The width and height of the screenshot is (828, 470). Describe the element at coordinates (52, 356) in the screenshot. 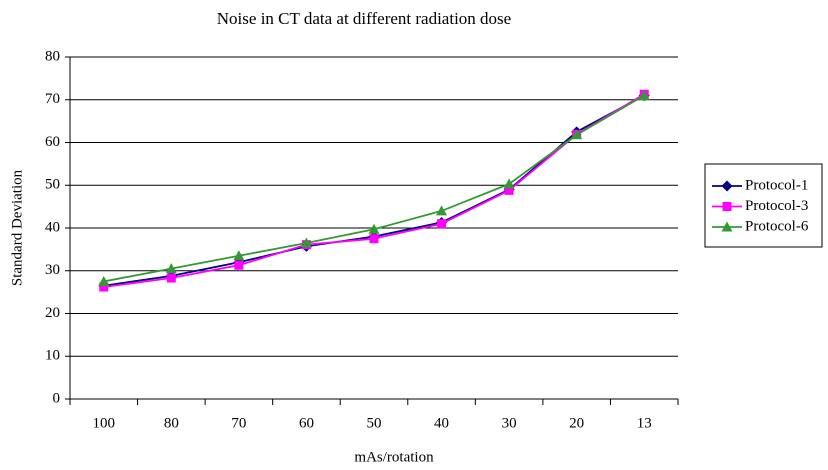

I see `y-tick-label: 10` at that location.